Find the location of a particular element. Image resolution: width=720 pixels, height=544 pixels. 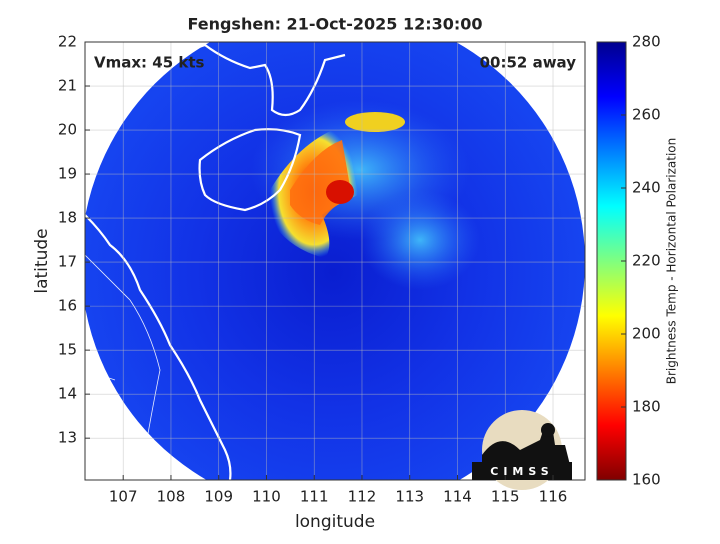

time-away: 00:52 away is located at coordinates (528, 63).